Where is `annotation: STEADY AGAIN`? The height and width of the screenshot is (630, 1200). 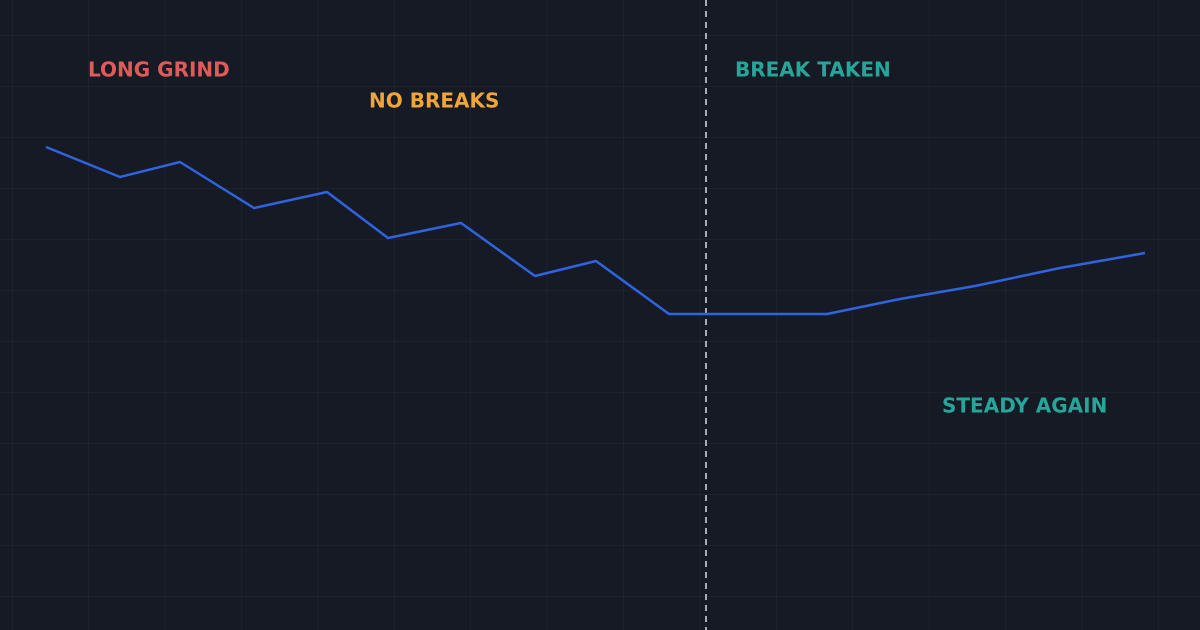
annotation: STEADY AGAIN is located at coordinates (1024, 406).